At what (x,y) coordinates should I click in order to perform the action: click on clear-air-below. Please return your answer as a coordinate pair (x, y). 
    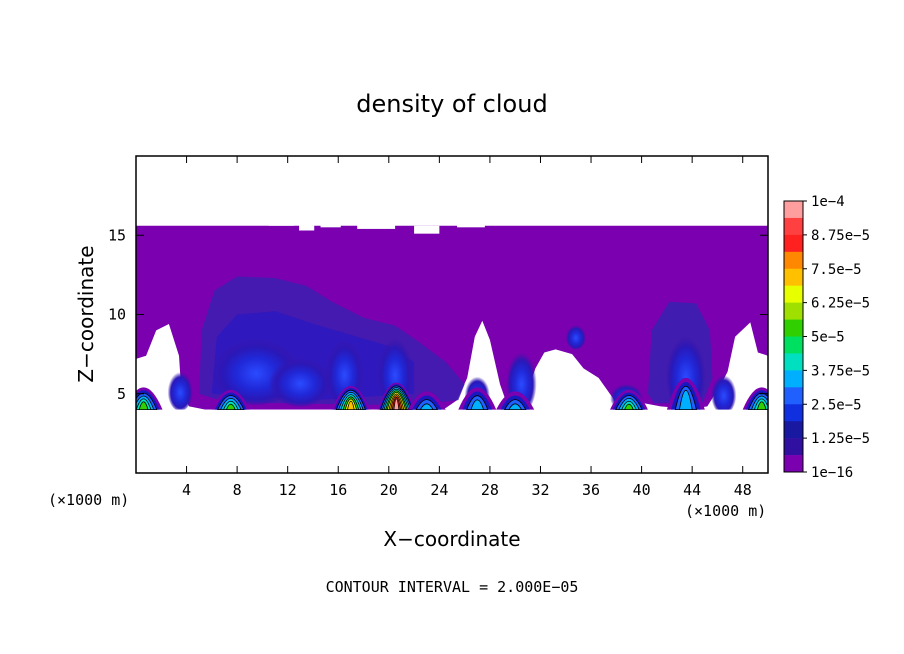
    Looking at the image, I should click on (452, 441).